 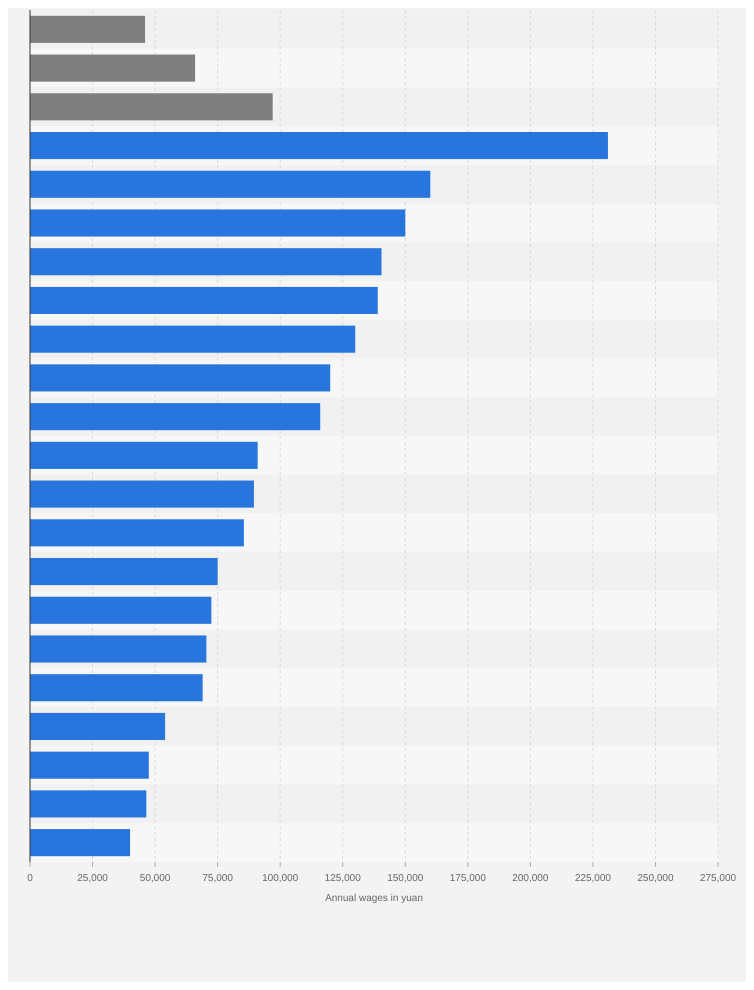 I want to click on x-tick-label: 250,000, so click(x=655, y=878).